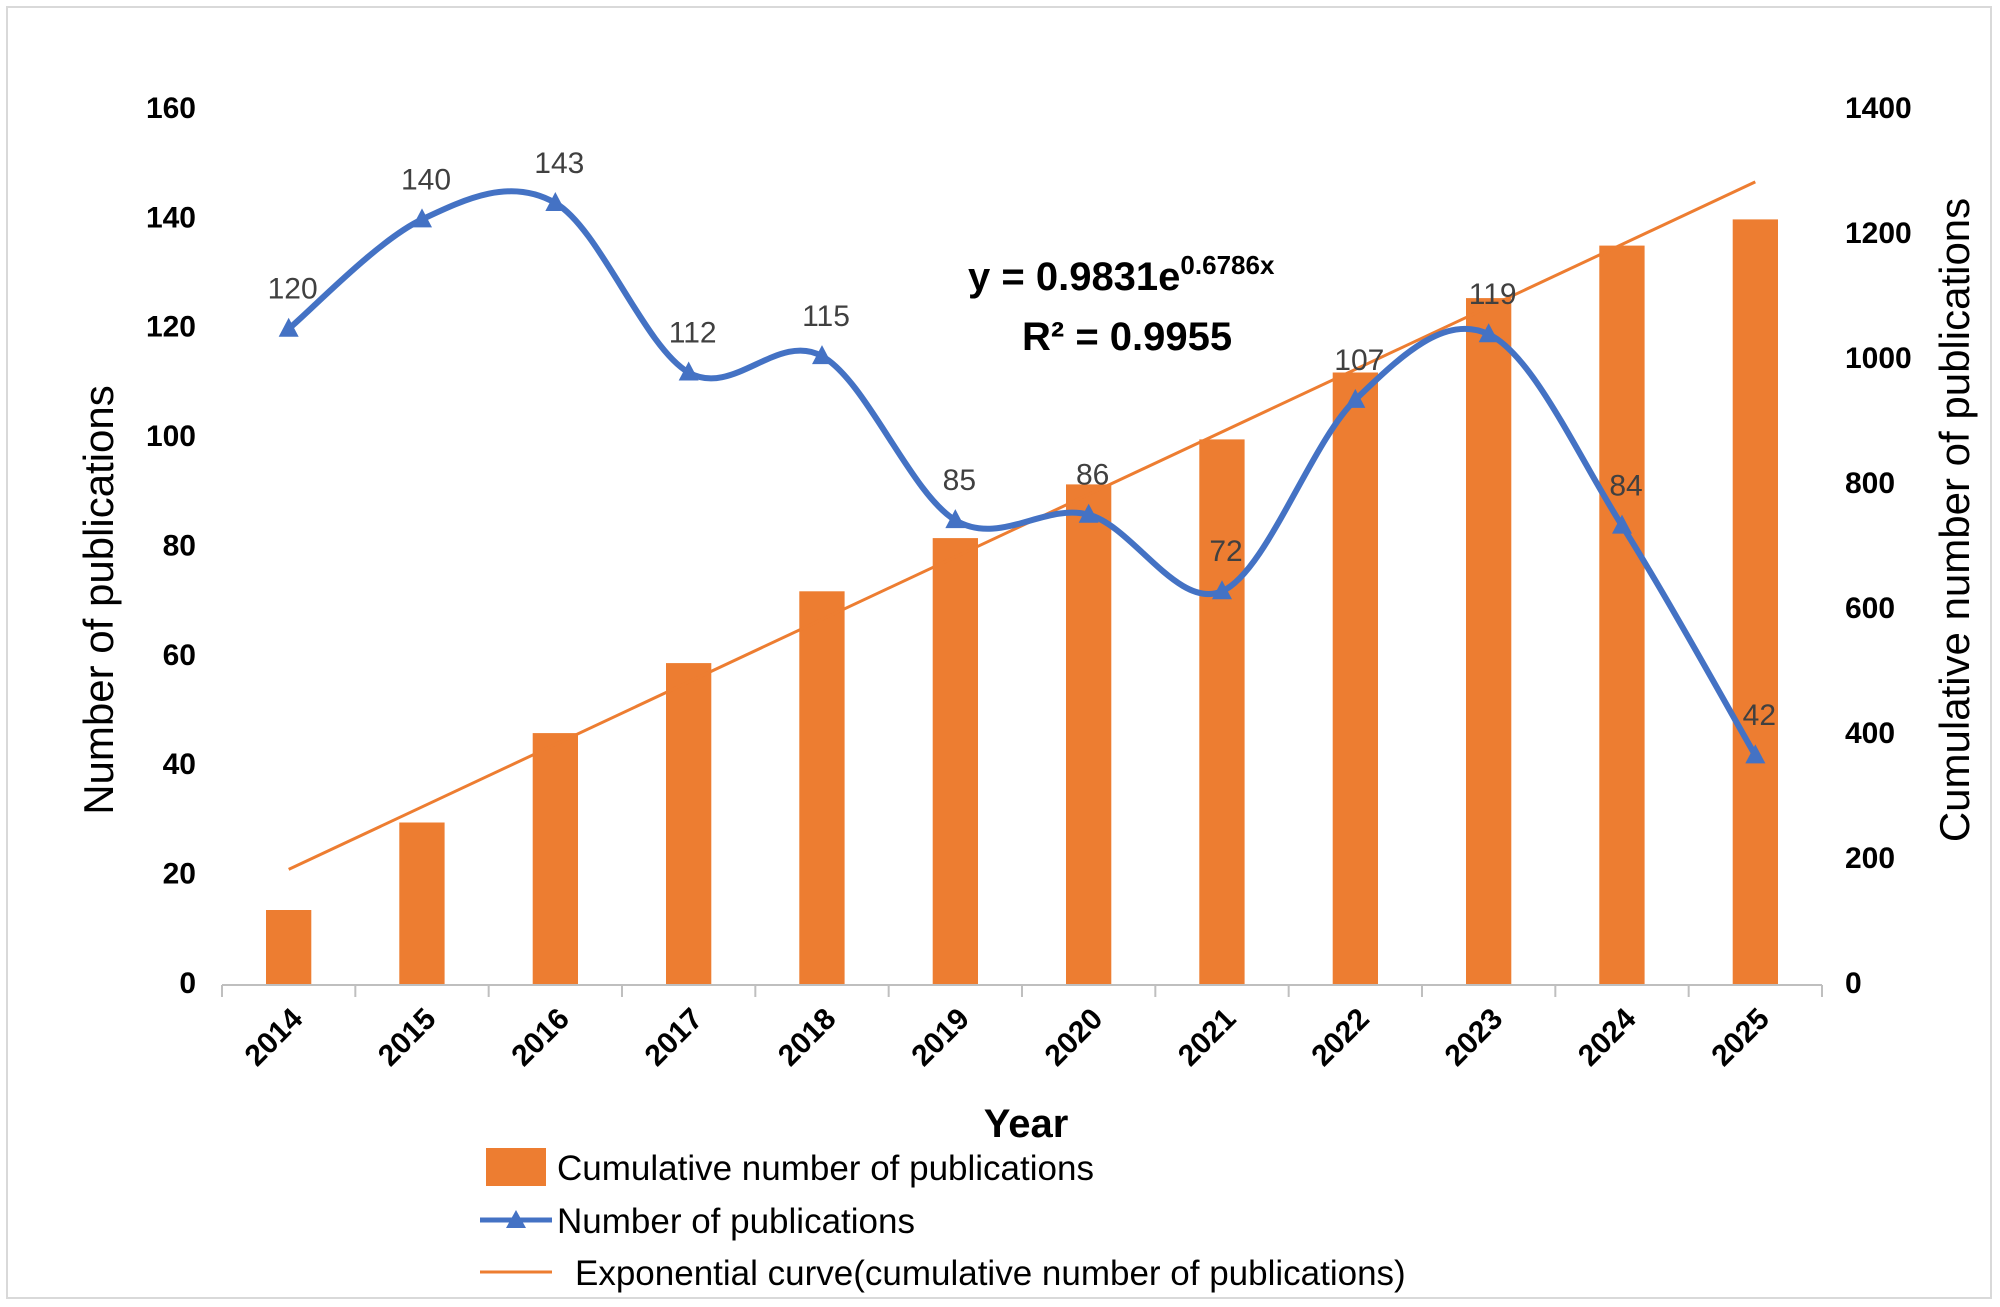 This screenshot has height=1307, width=2000. Describe the element at coordinates (179, 874) in the screenshot. I see `y-tick-label-20: 20` at that location.